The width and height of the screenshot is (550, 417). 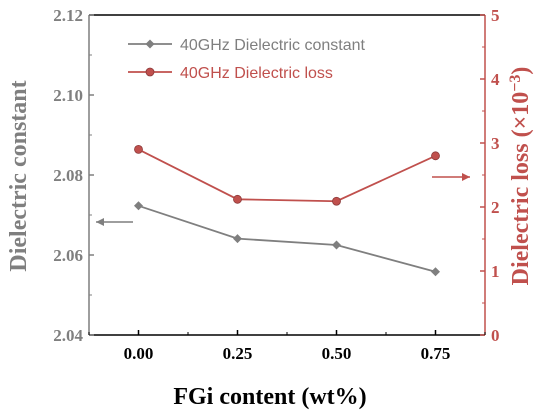 I want to click on y-left-tick-label: 2.06, so click(x=68, y=255).